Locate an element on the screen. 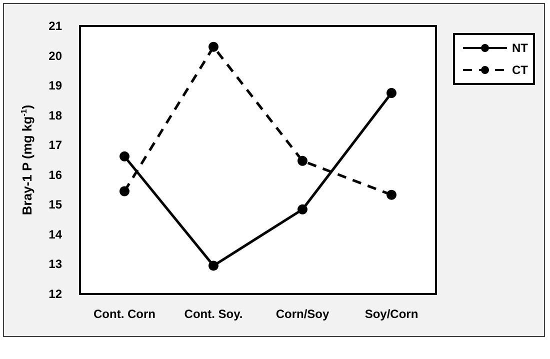  legend-label: NT is located at coordinates (520, 48).